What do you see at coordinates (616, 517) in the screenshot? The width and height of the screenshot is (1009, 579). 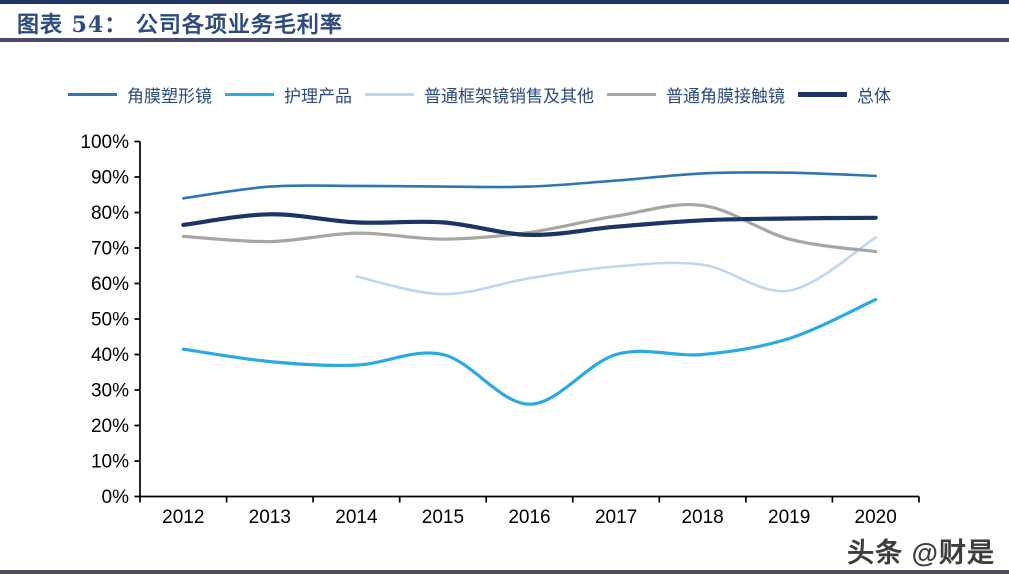 I see `x-axis-label: 2017` at bounding box center [616, 517].